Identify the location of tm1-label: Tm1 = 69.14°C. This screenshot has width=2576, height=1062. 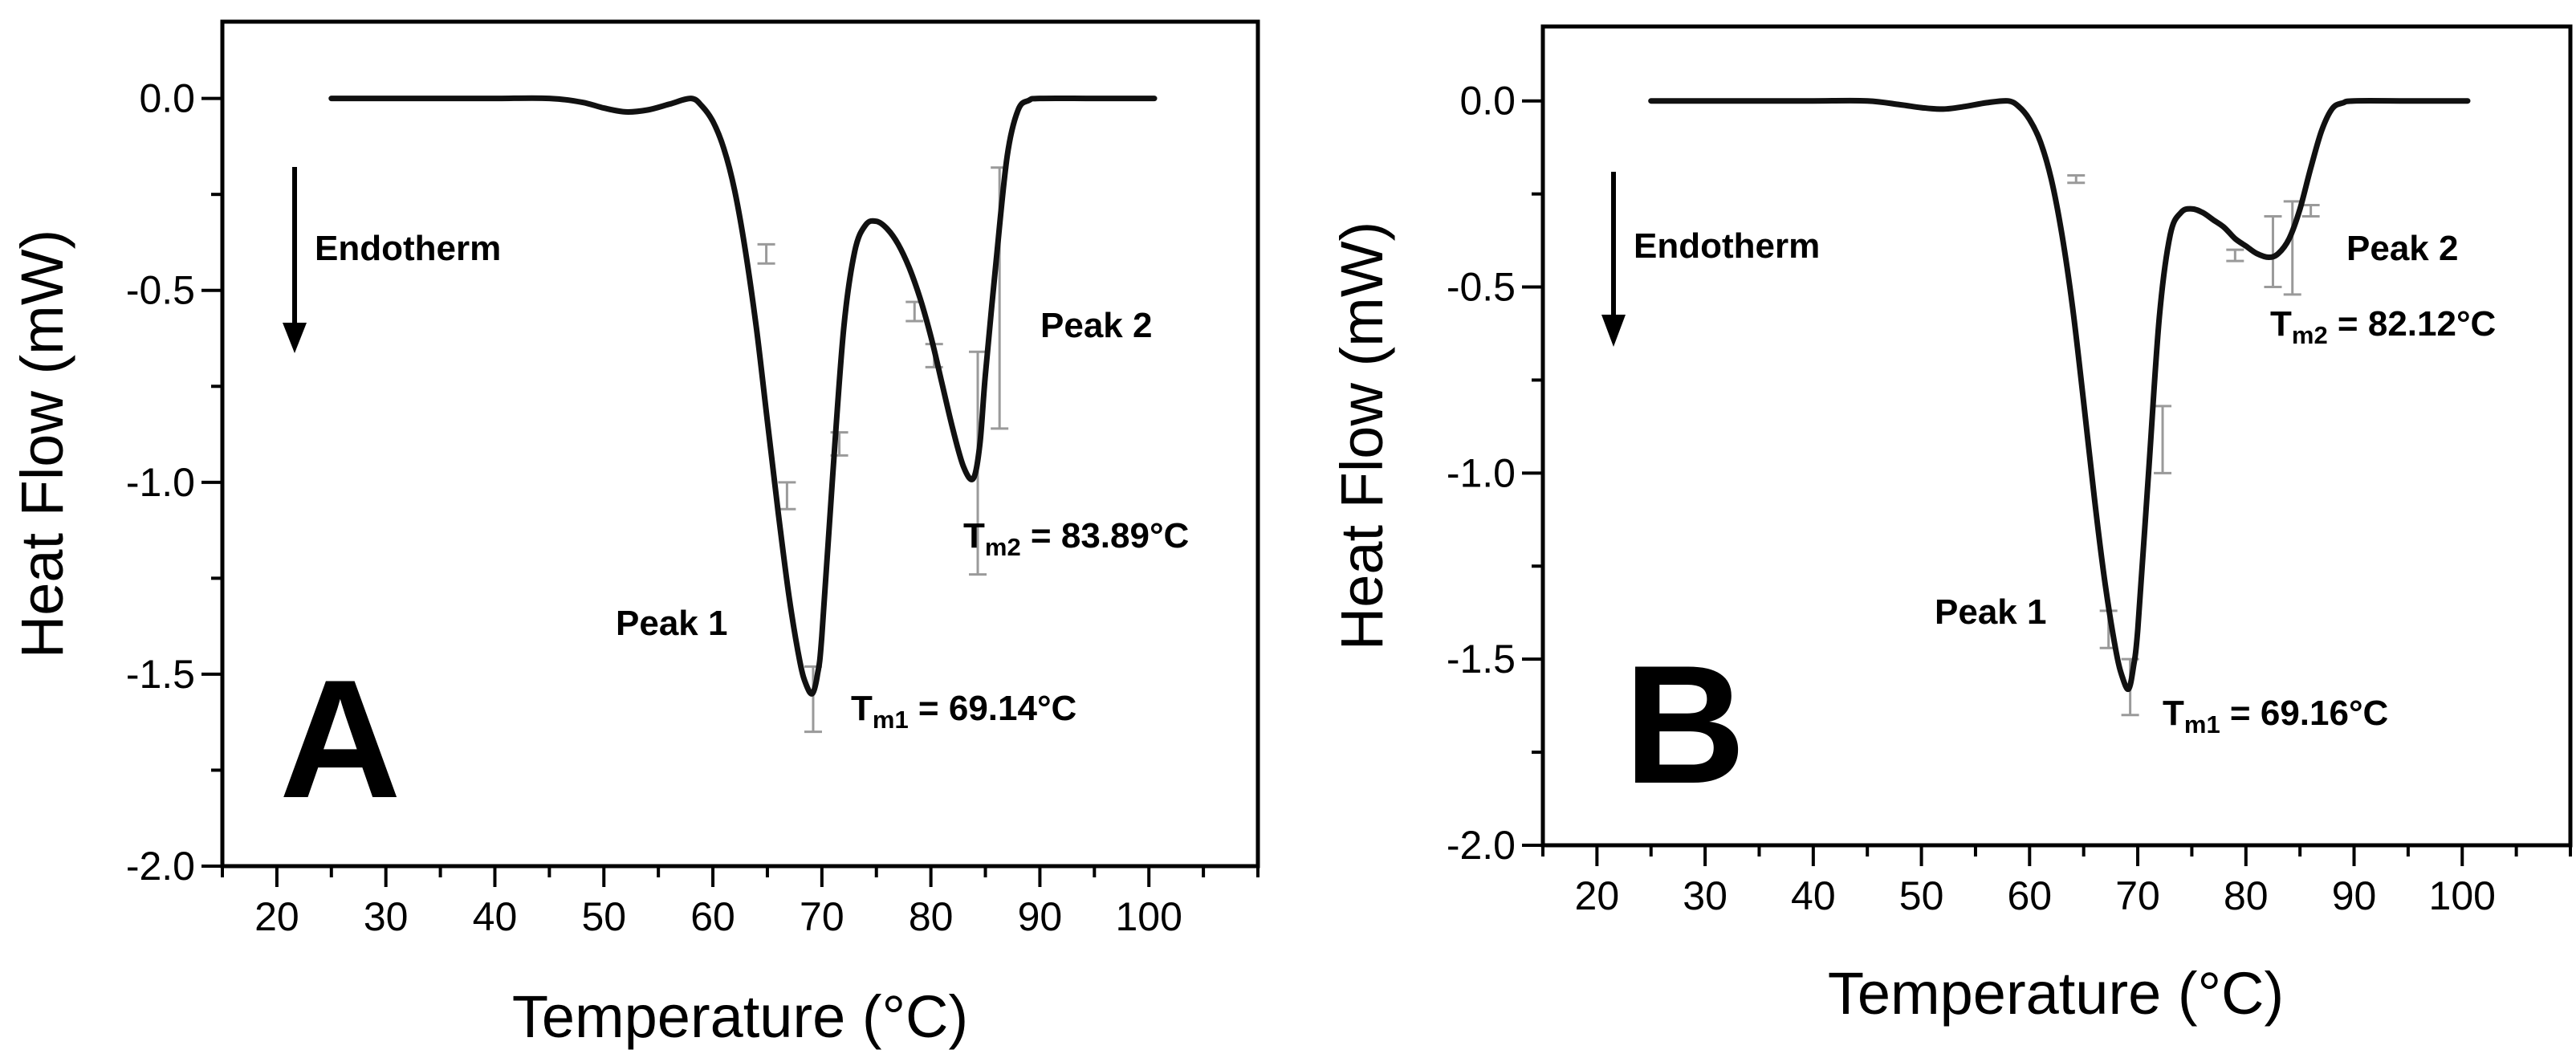
(963, 711).